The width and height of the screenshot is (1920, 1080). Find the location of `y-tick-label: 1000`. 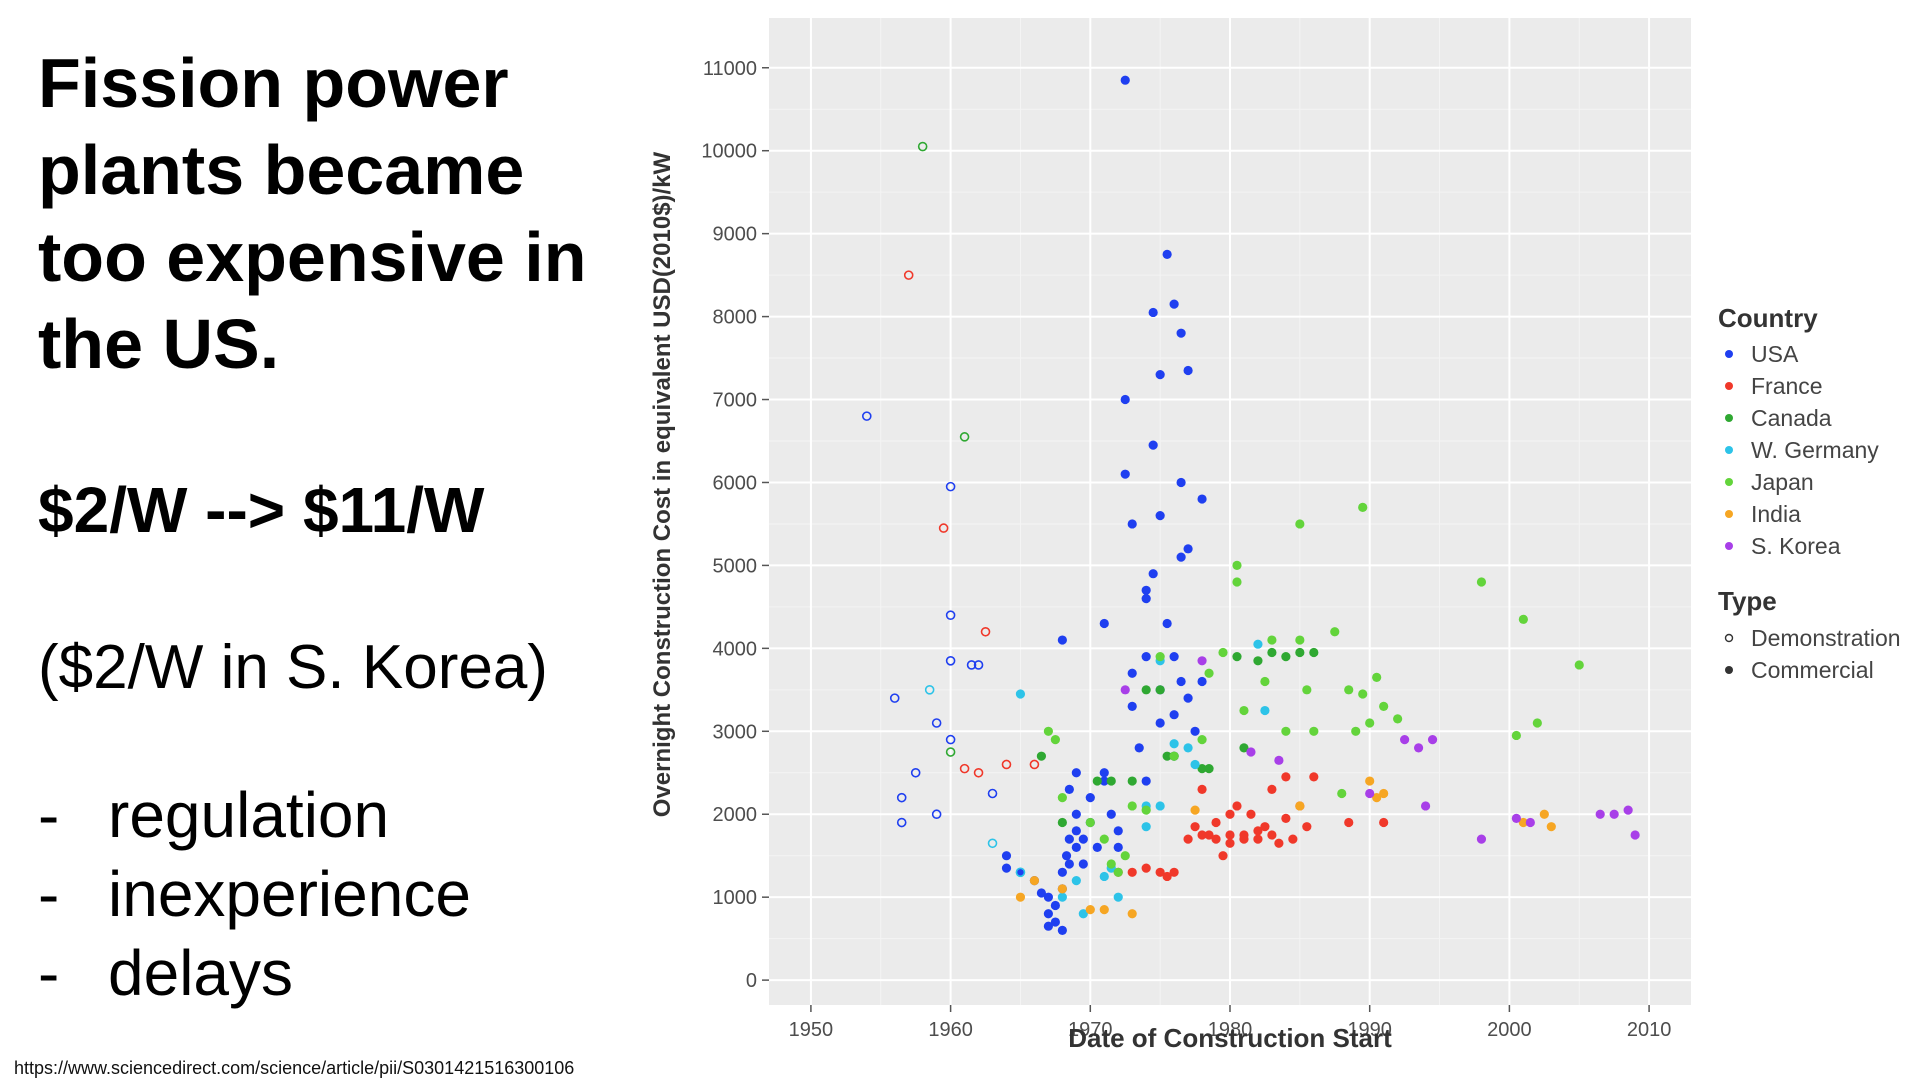

y-tick-label: 1000 is located at coordinates (735, 898).